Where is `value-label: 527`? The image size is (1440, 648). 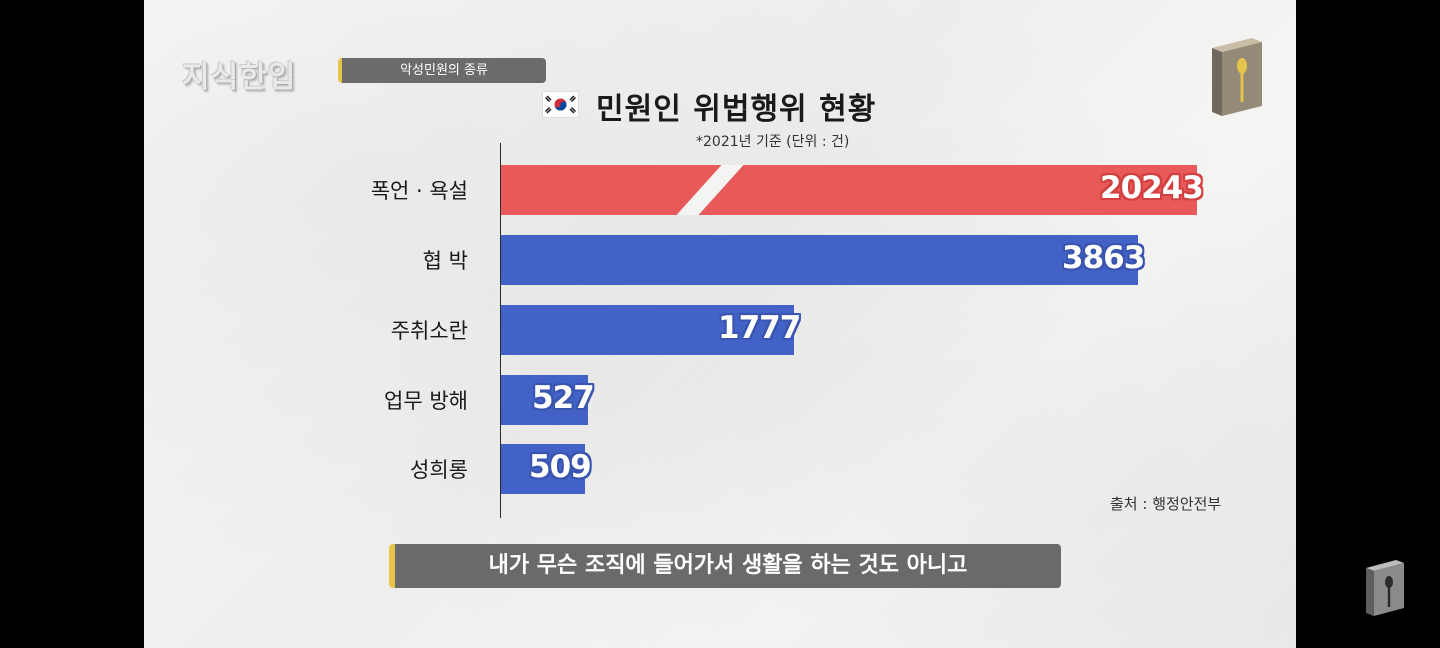
value-label: 527 is located at coordinates (563, 398).